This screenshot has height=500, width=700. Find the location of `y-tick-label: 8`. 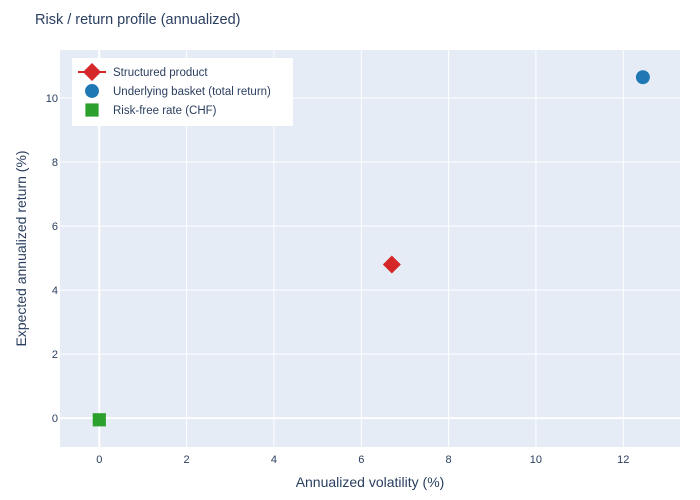

y-tick-label: 8 is located at coordinates (55, 163).